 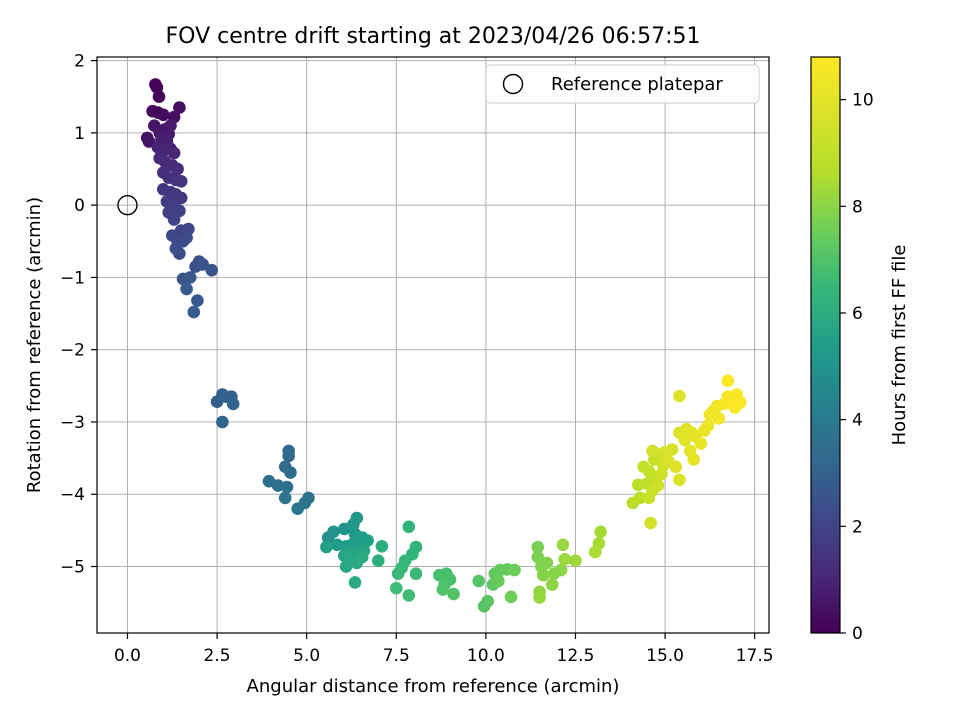 What do you see at coordinates (863, 101) in the screenshot?
I see `colorbar-tick-label: 10` at bounding box center [863, 101].